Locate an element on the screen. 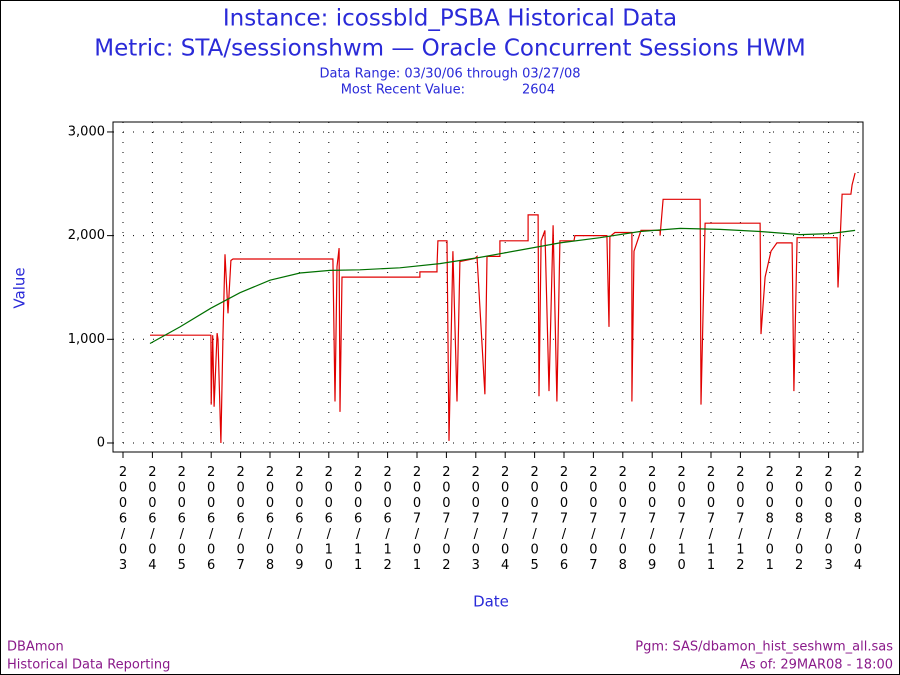 The image size is (900, 675). x-tick-label: 2 0 0 6/0 3 is located at coordinates (123, 519).